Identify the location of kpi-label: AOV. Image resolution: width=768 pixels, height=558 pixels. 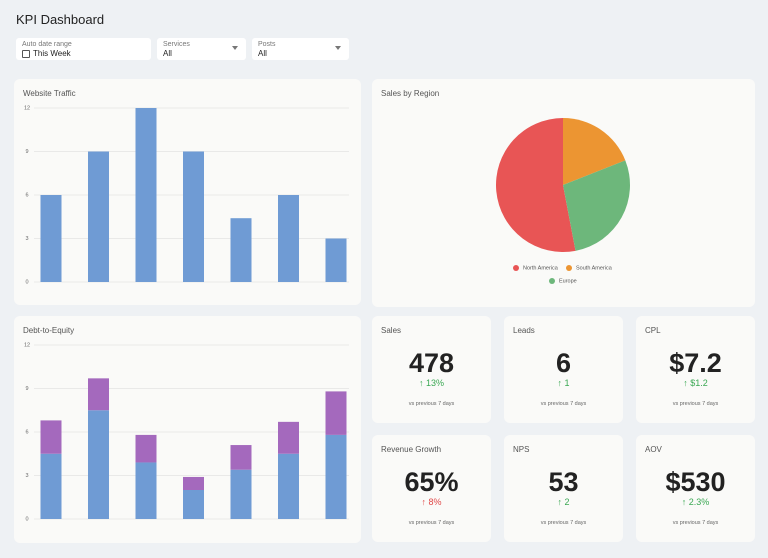
(653, 449).